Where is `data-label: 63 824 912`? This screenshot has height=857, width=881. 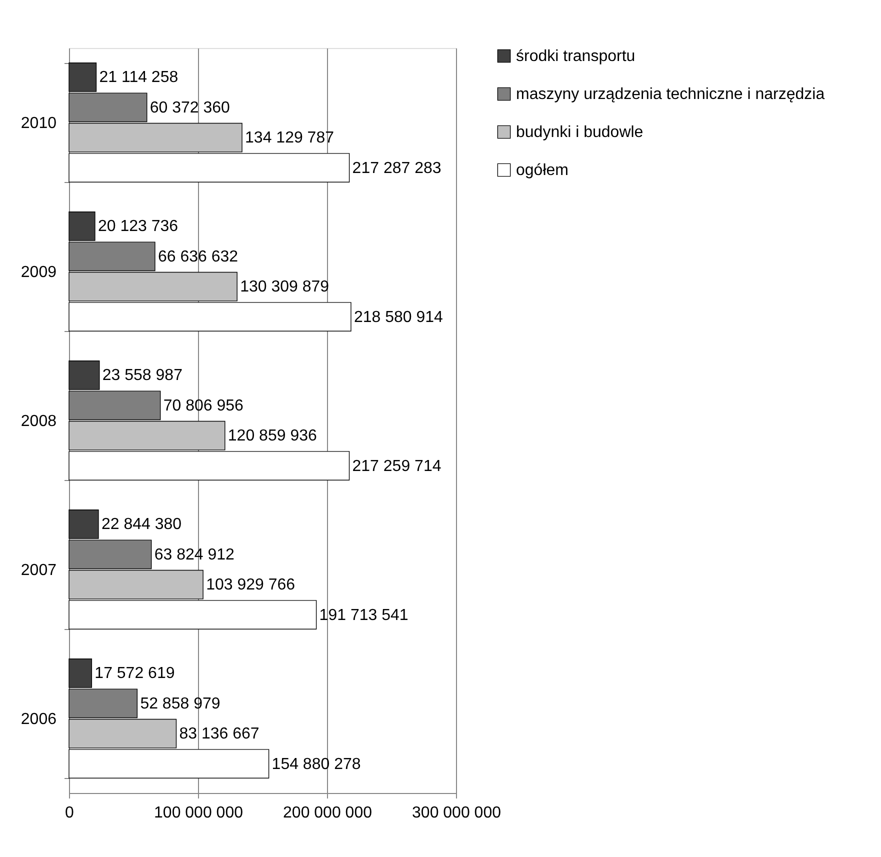 data-label: 63 824 912 is located at coordinates (194, 555).